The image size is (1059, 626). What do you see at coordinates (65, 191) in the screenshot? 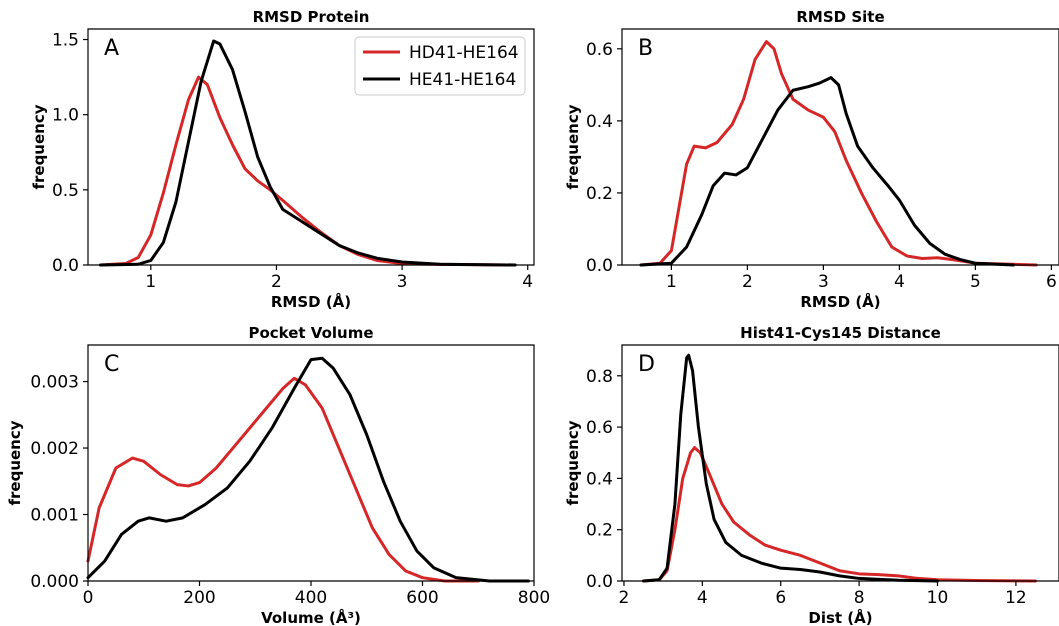
I see `panel-a-ytick-label: 0.5` at bounding box center [65, 191].